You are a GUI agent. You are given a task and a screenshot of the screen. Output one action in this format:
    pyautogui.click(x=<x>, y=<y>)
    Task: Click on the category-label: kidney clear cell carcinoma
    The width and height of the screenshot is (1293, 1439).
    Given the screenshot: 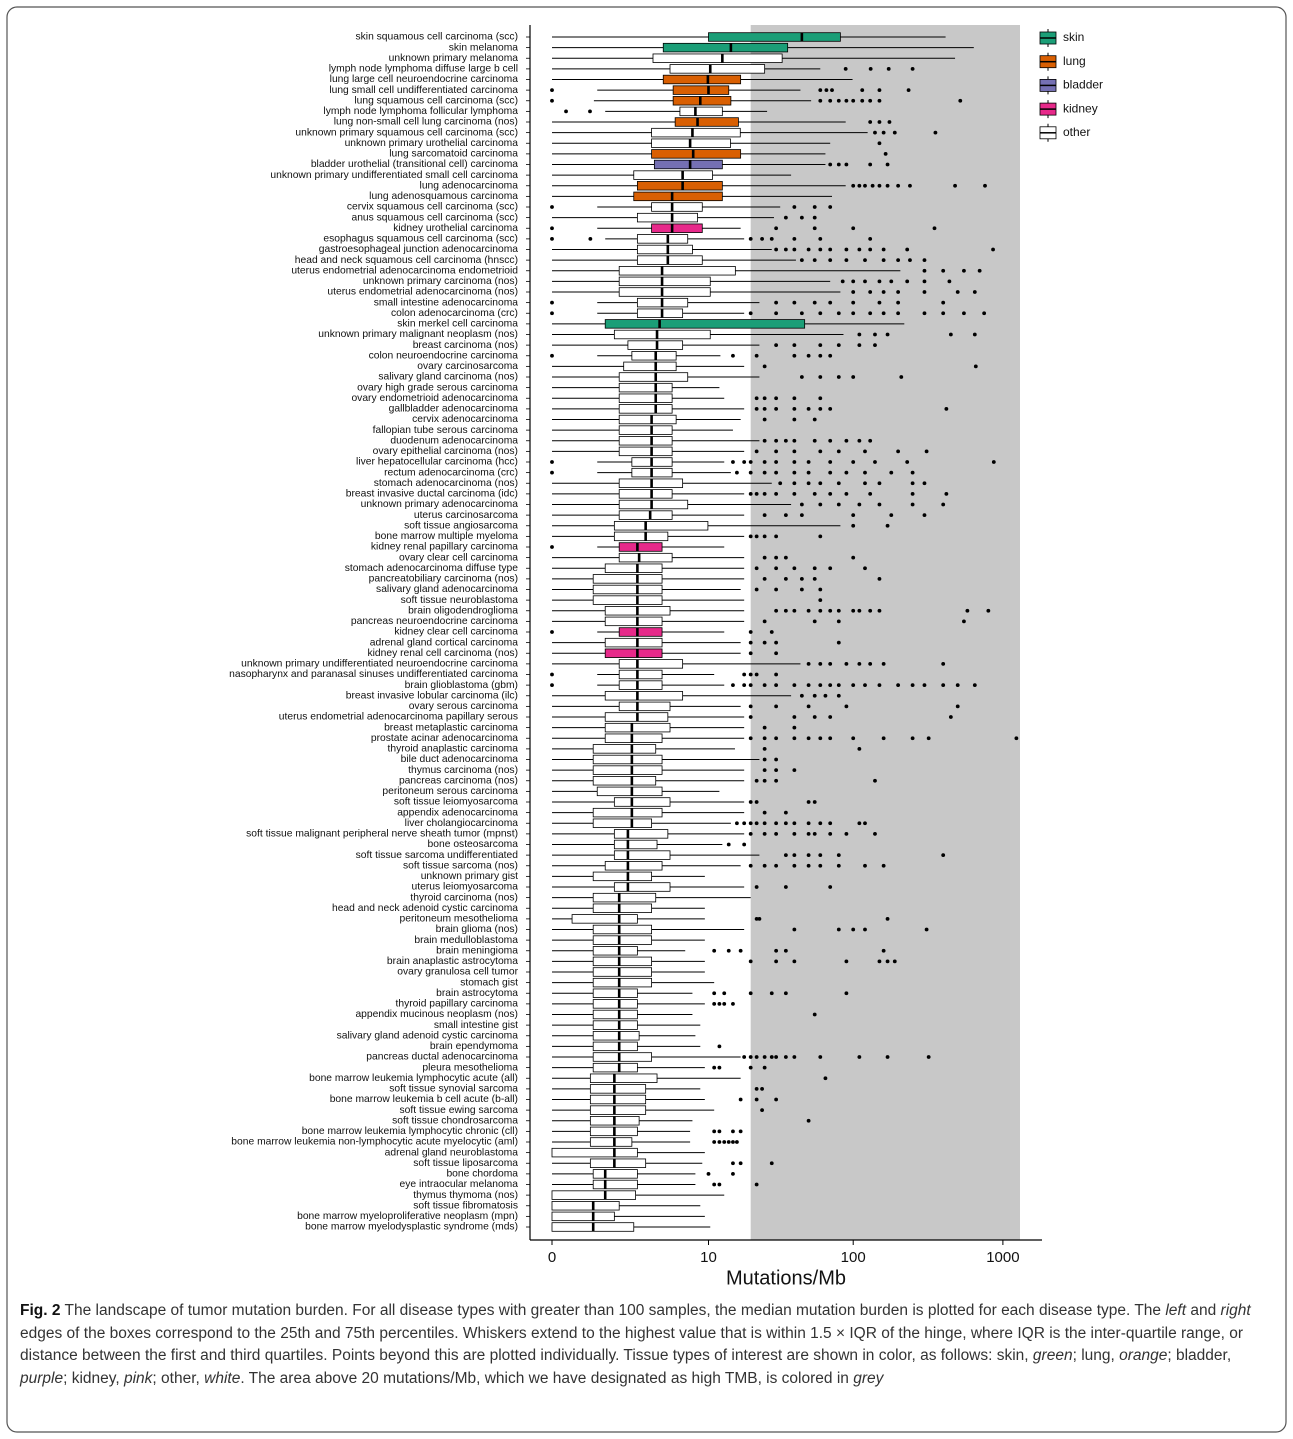 What is the action you would take?
    pyautogui.click(x=456, y=632)
    